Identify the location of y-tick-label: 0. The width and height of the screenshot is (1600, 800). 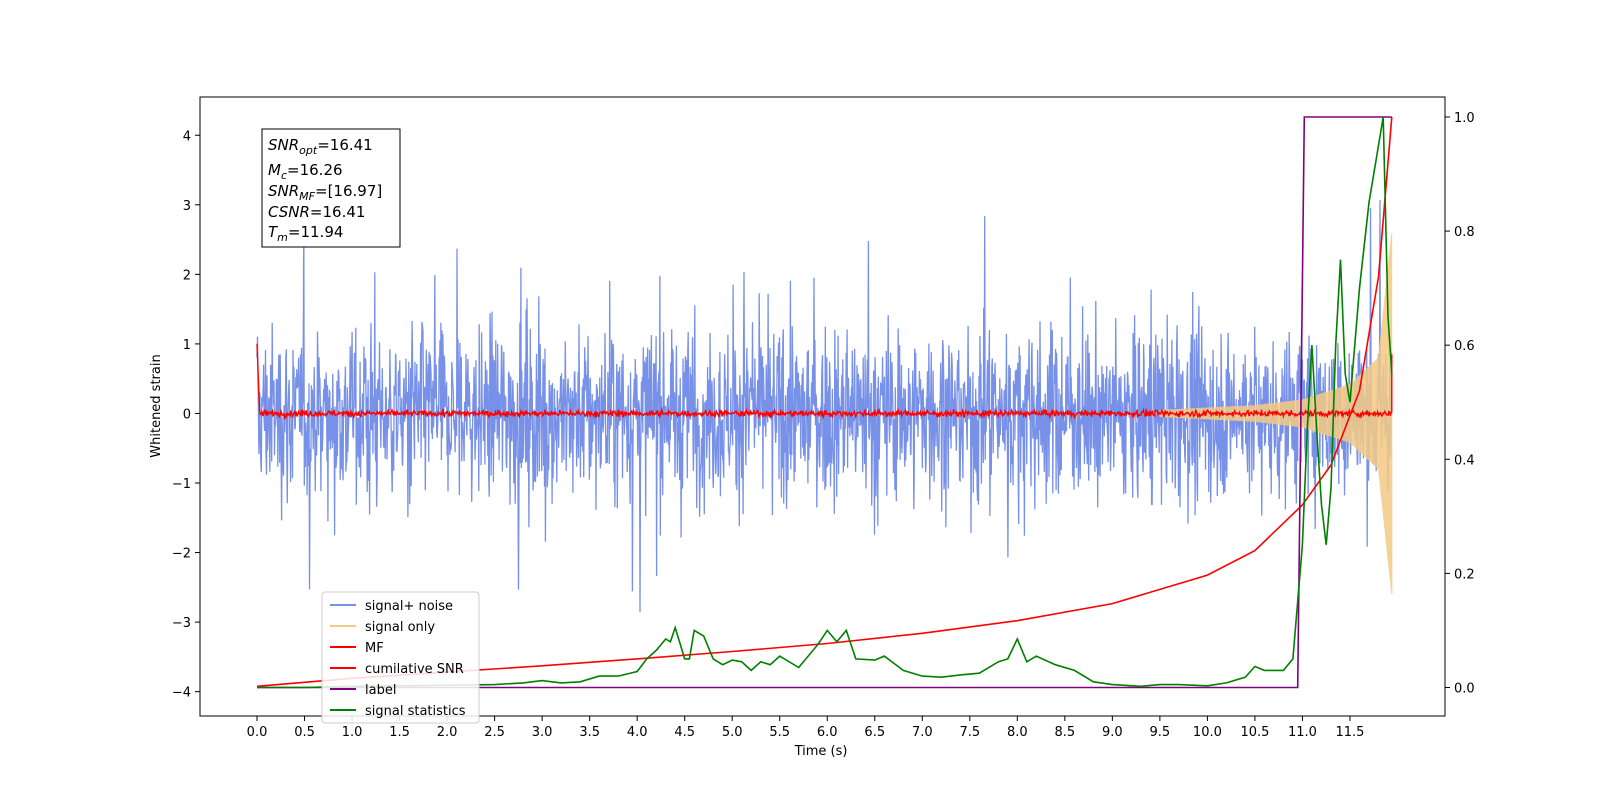
(187, 414).